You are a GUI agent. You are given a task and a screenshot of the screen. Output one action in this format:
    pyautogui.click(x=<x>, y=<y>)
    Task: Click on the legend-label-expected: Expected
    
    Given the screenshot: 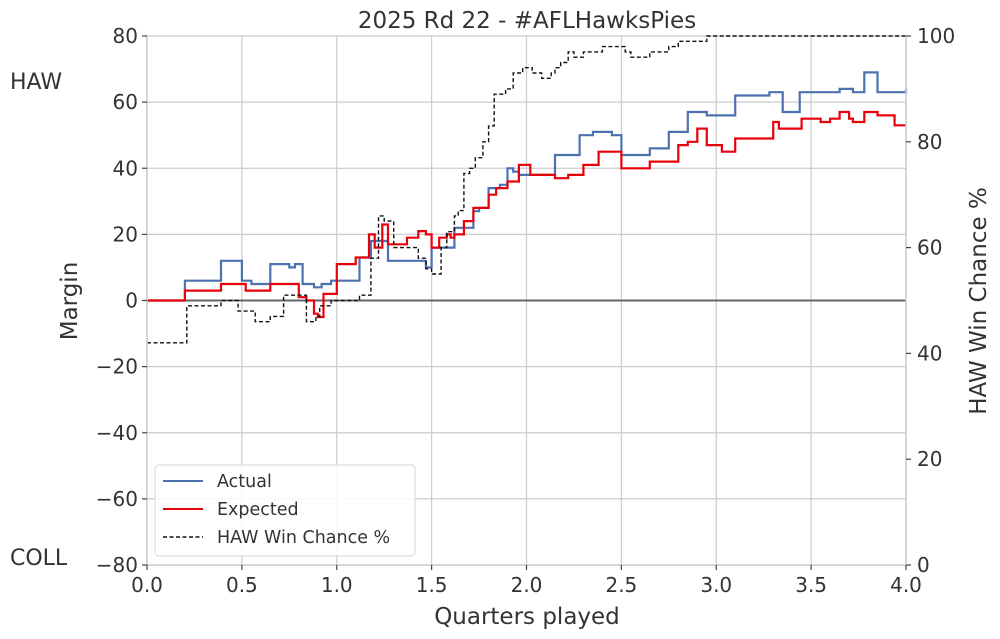 What is the action you would take?
    pyautogui.click(x=258, y=510)
    